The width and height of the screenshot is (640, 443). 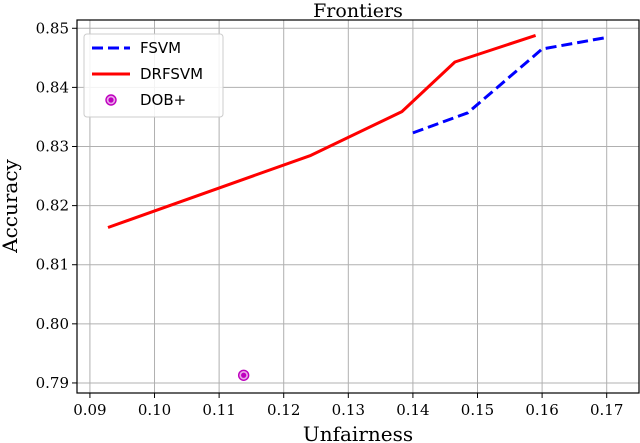 What do you see at coordinates (283, 410) in the screenshot?
I see `x-tick-label: 0.12` at bounding box center [283, 410].